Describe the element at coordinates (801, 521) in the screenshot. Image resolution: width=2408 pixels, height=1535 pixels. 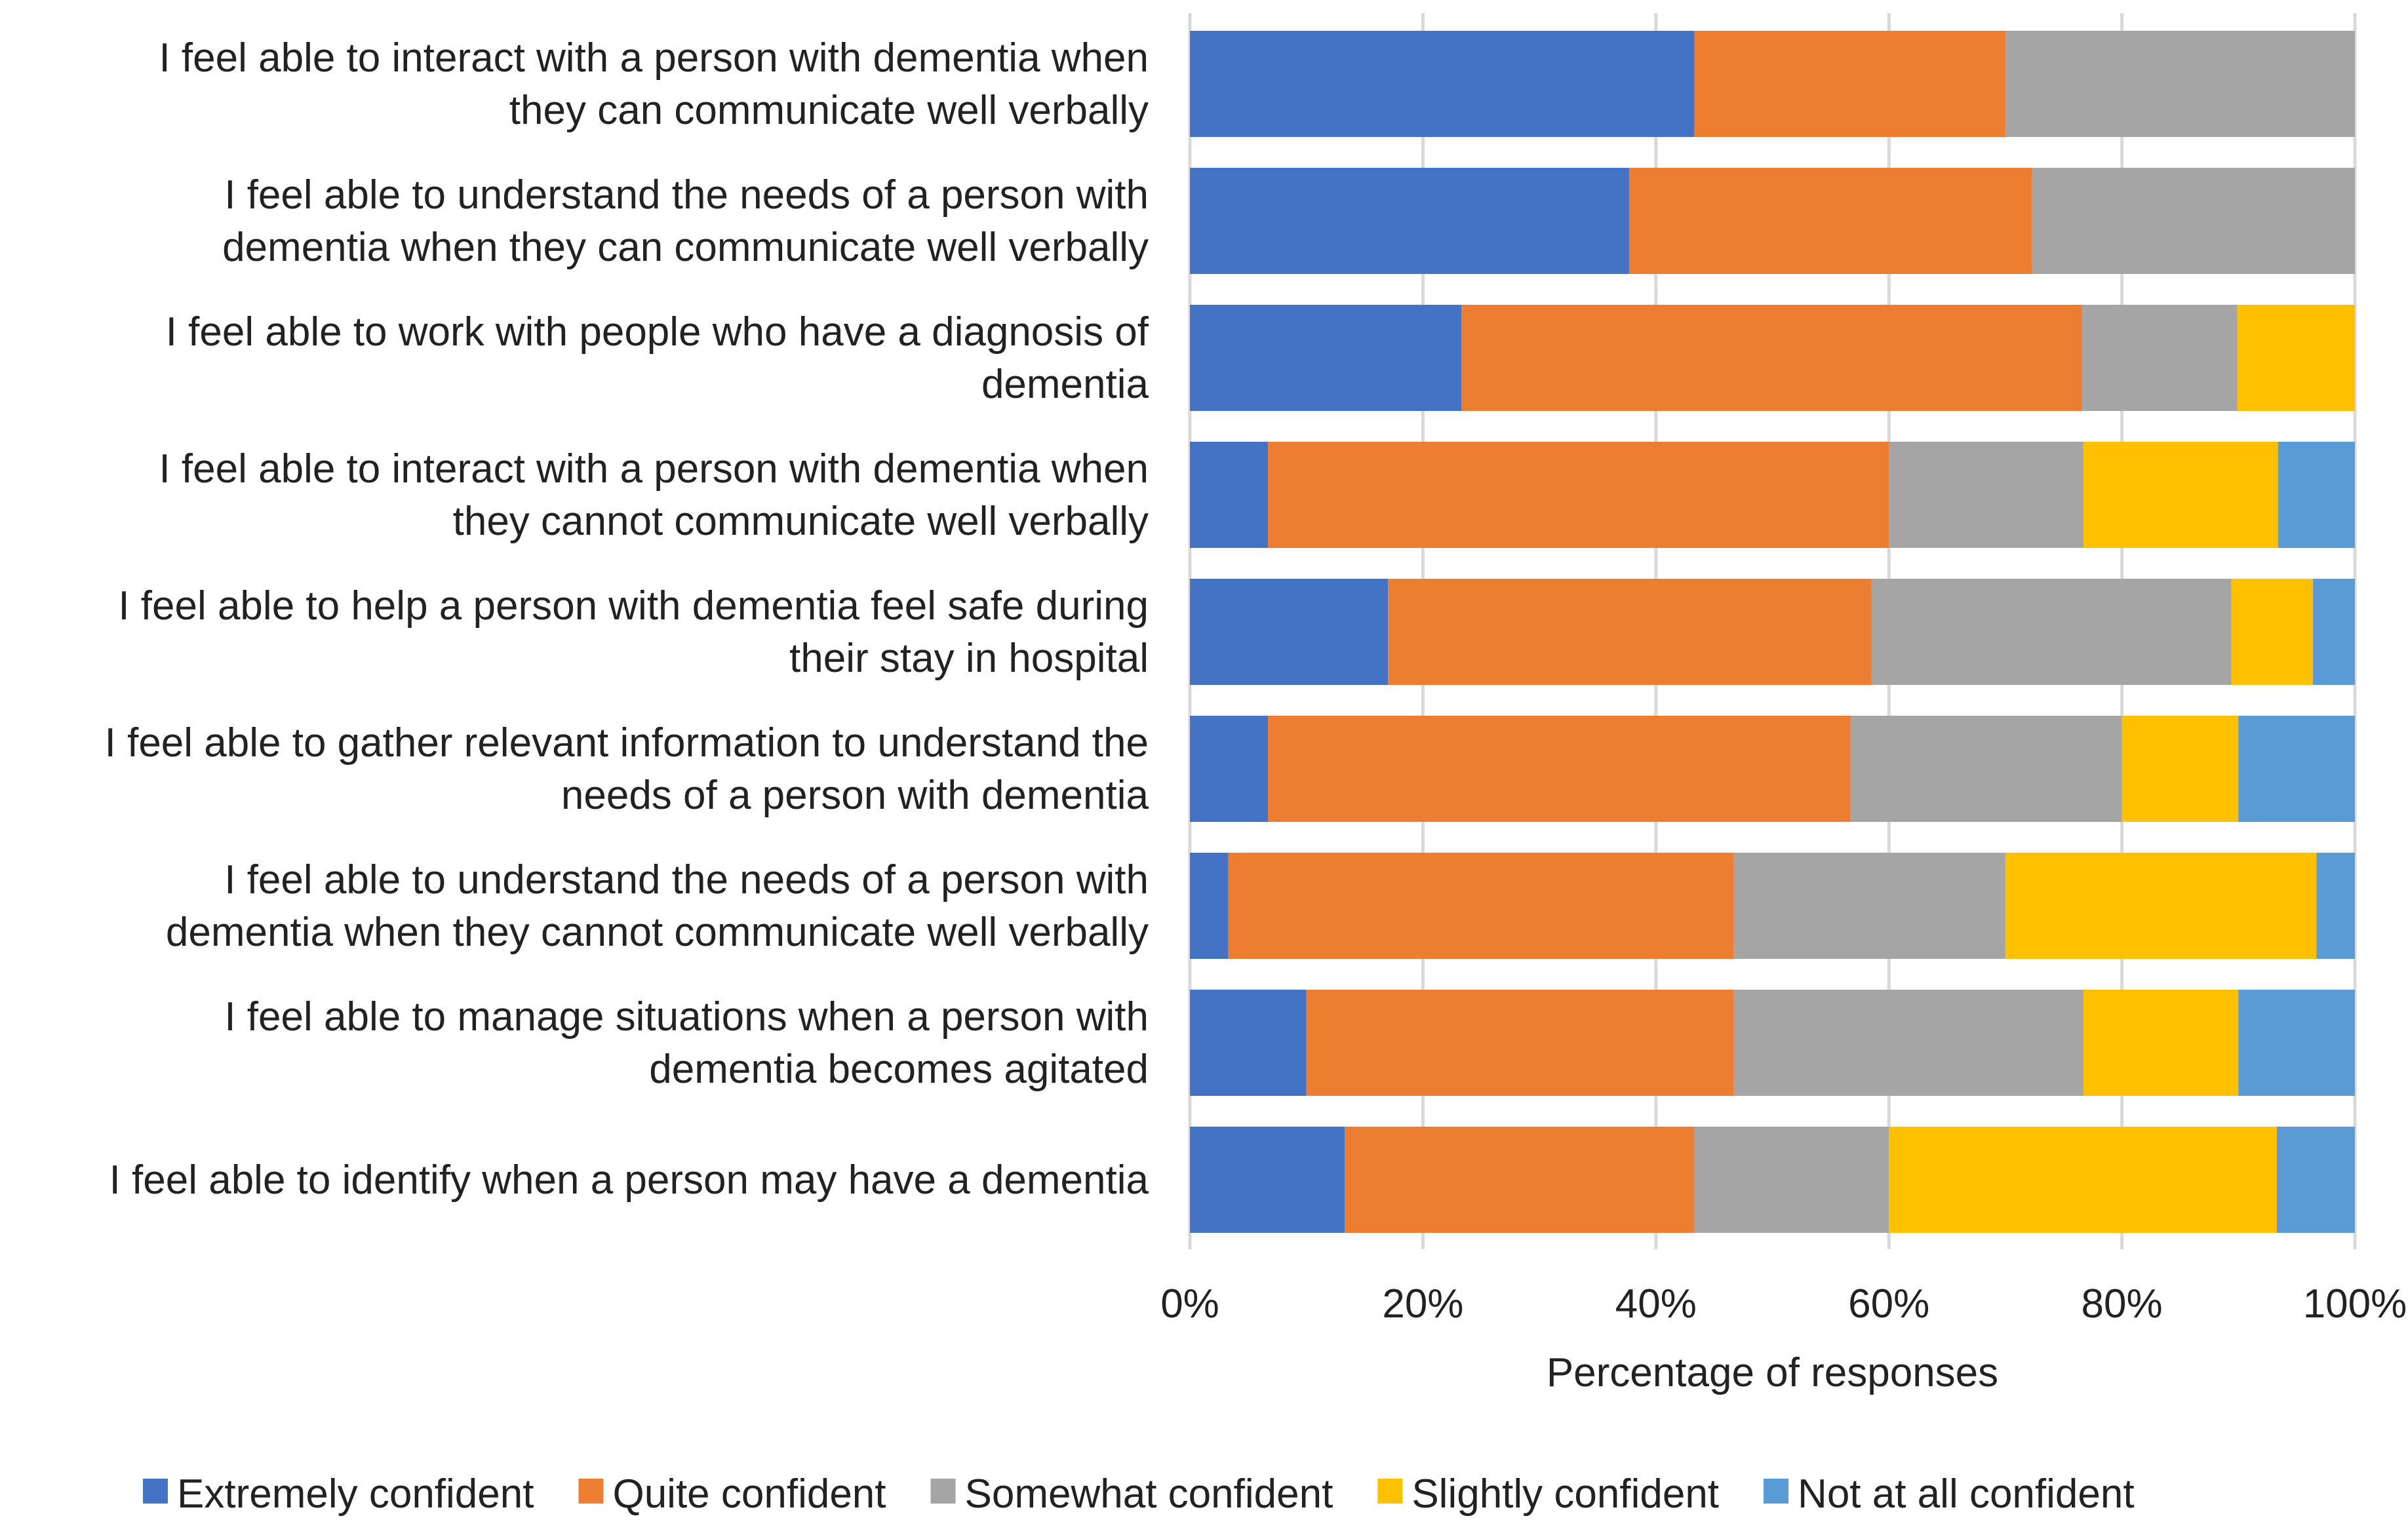
I see `category-label: they cannot communicate well verbally` at that location.